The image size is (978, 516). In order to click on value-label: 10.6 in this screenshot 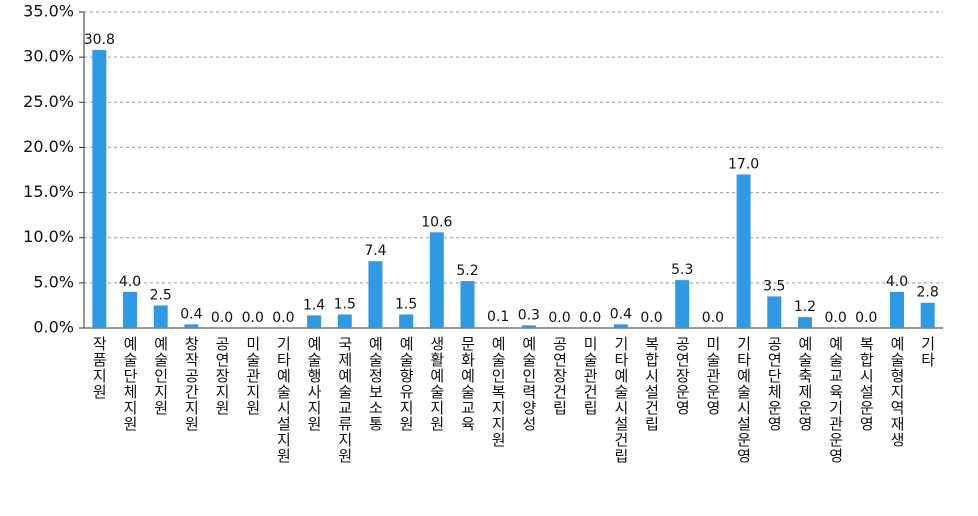, I will do `click(436, 222)`.